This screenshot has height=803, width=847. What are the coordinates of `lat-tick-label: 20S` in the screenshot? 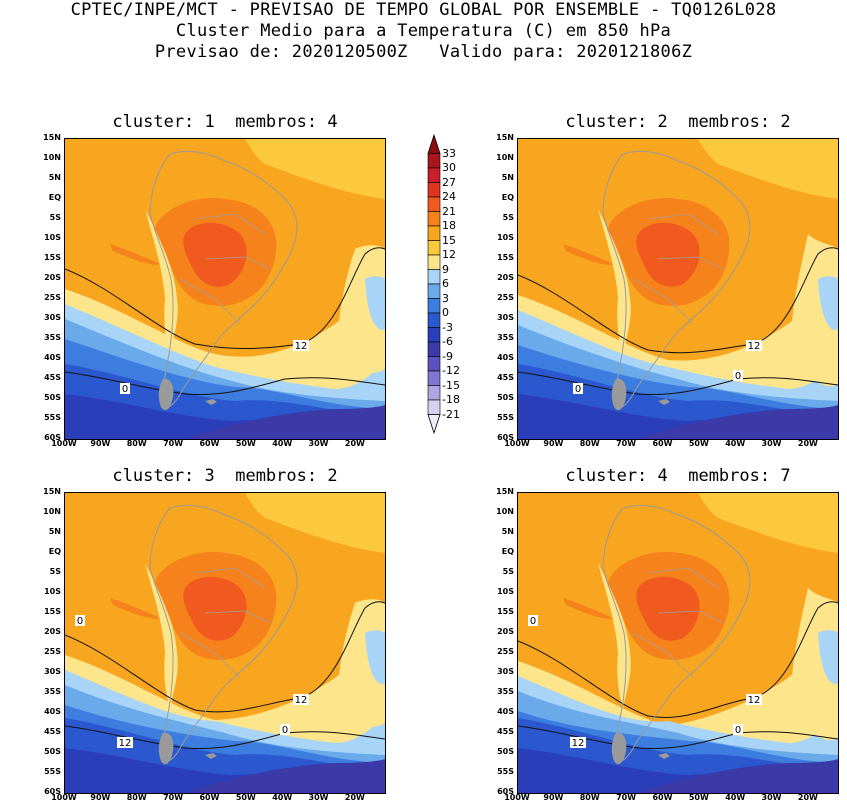 It's located at (505, 277).